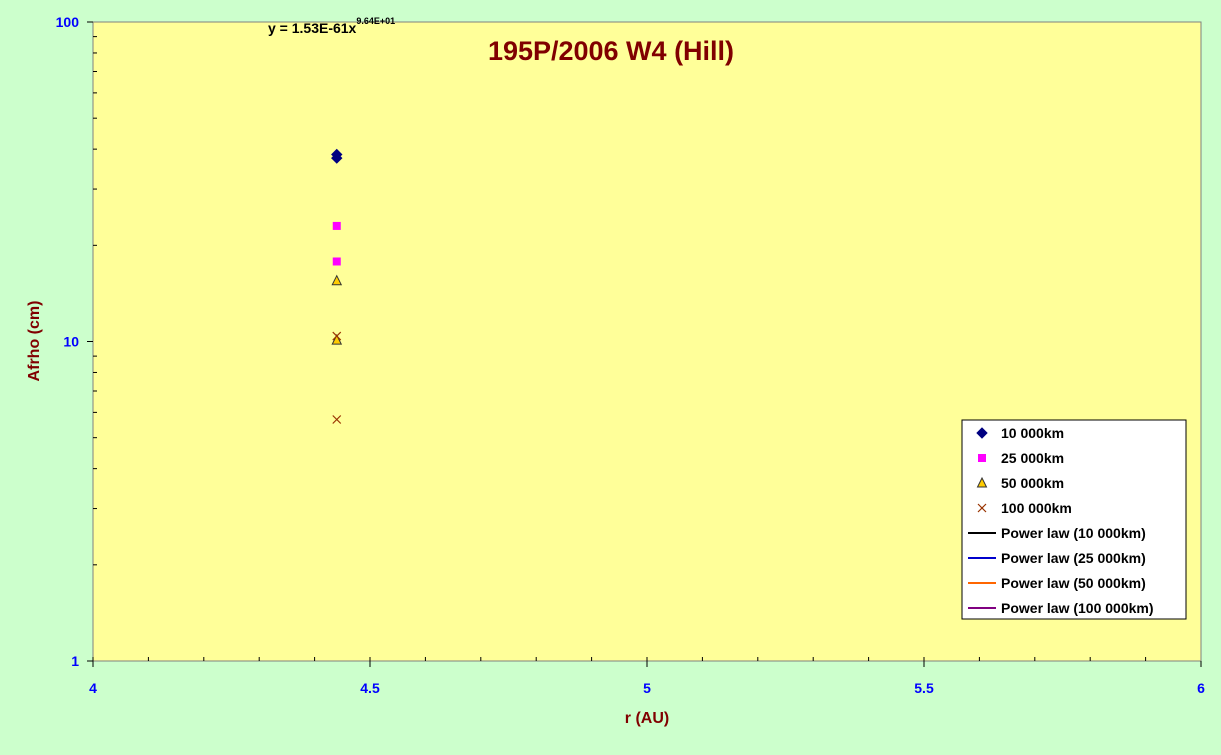 The image size is (1221, 755). What do you see at coordinates (1073, 583) in the screenshot?
I see `legend-label: Power law (50 000km)` at bounding box center [1073, 583].